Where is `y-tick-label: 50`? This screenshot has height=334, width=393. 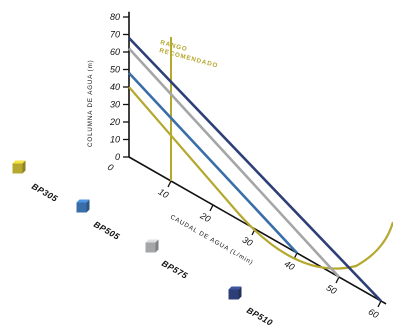
y-tick-label: 50 is located at coordinates (115, 70).